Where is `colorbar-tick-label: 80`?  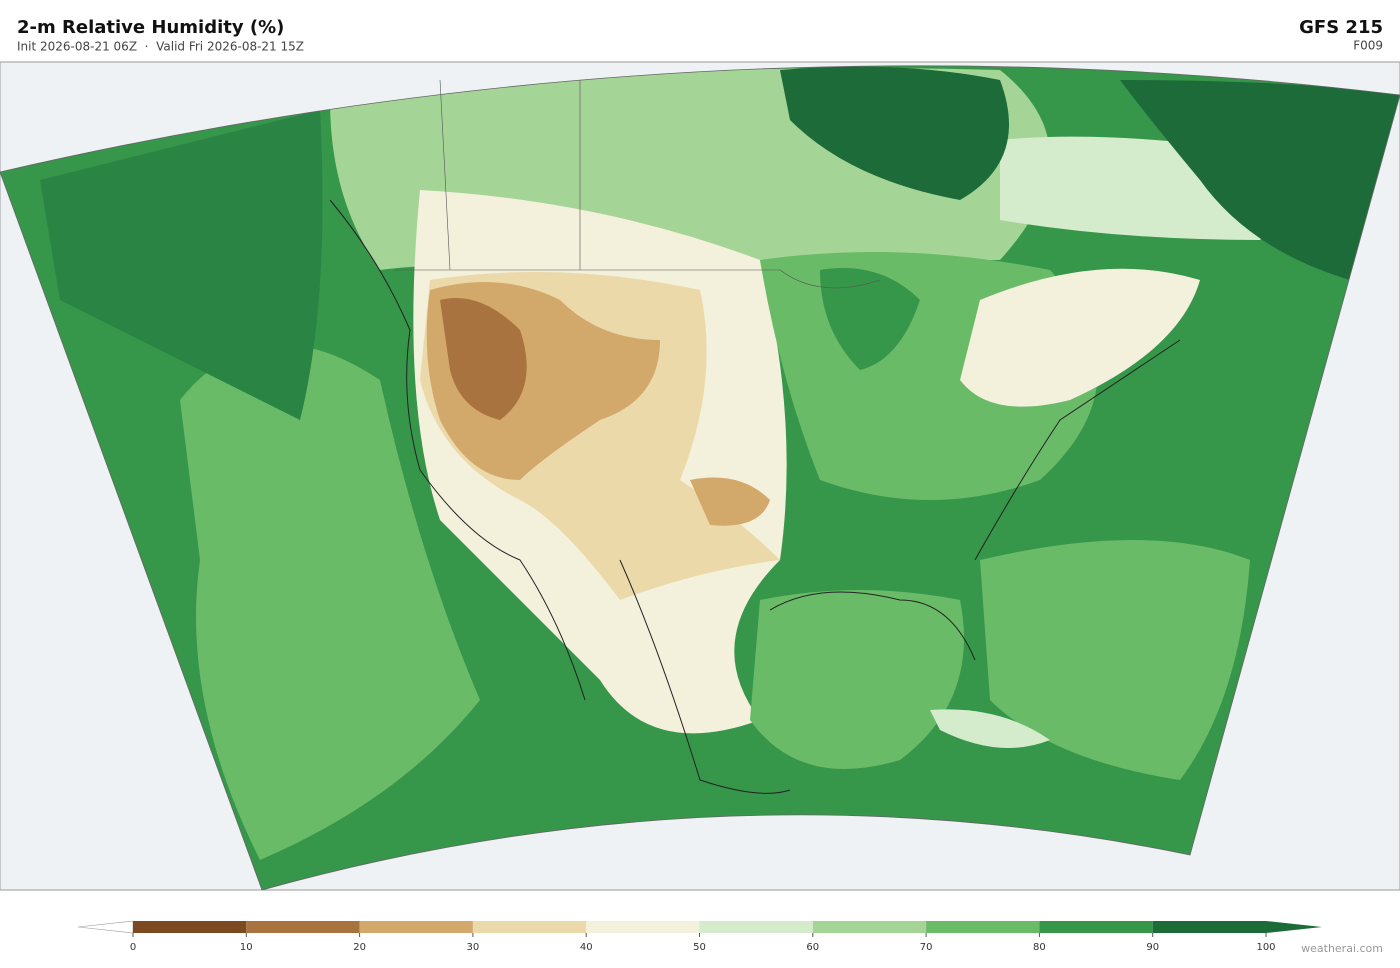
colorbar-tick-label: 80 is located at coordinates (1039, 947).